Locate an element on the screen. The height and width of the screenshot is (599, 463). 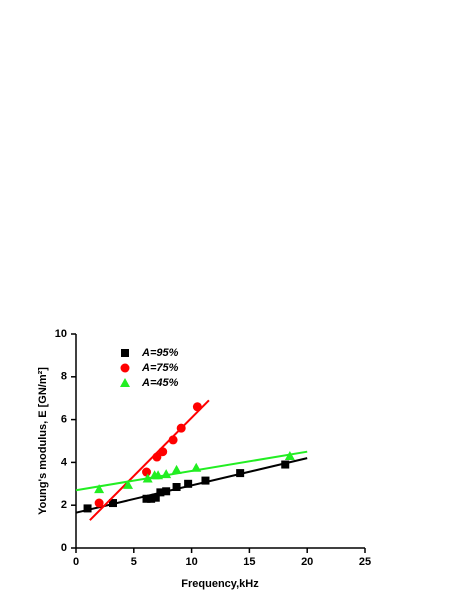
y-tick-label: 4 is located at coordinates (64, 462).